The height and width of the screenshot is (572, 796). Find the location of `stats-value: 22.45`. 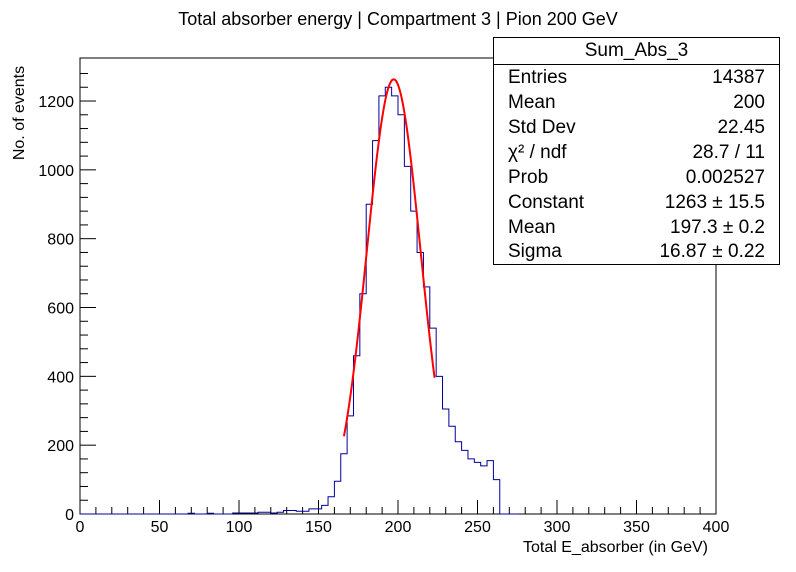

stats-value: 22.45 is located at coordinates (741, 127).